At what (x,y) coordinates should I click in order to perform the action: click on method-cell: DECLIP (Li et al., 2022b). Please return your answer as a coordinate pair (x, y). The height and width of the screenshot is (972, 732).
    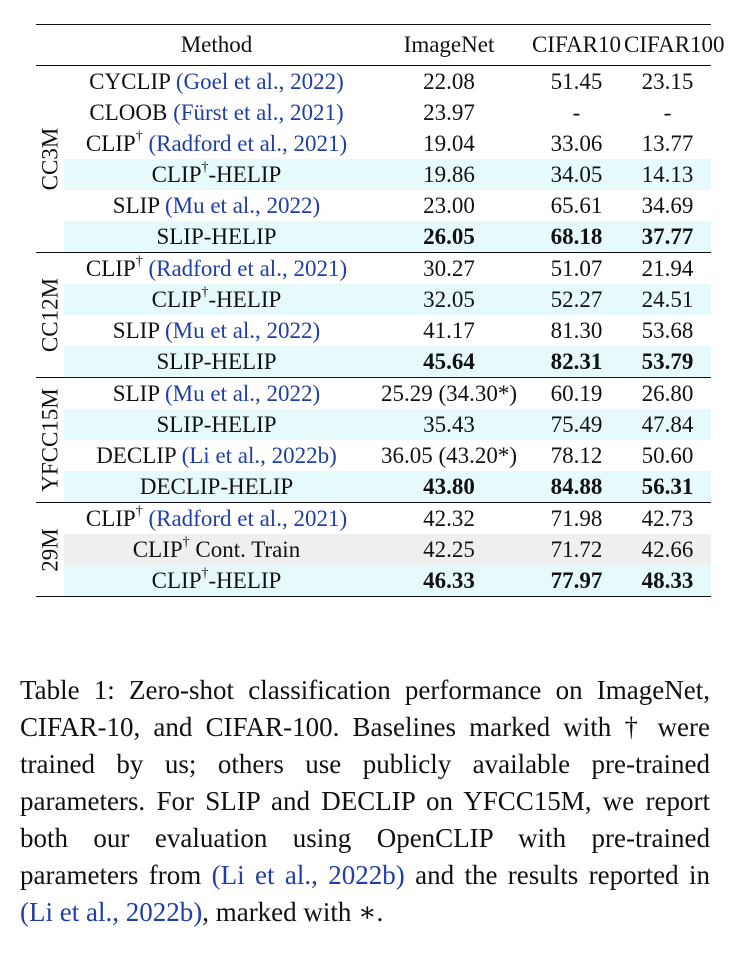
    Looking at the image, I should click on (216, 455).